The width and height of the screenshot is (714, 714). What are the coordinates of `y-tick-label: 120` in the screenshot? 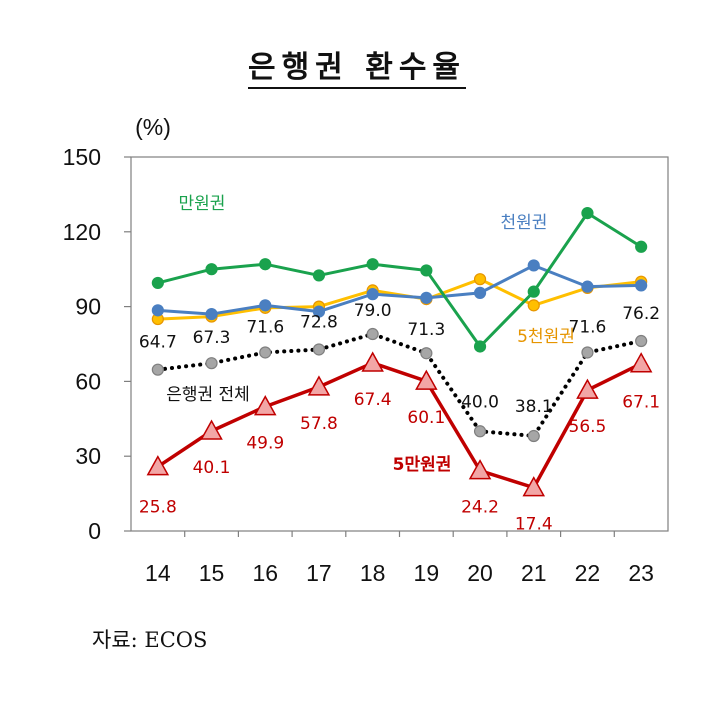 It's located at (82, 232).